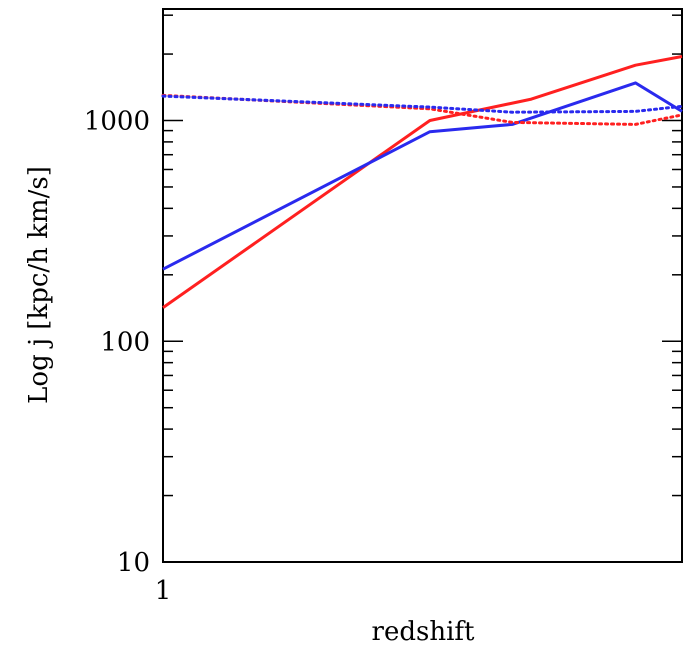 This screenshot has width=693, height=647. What do you see at coordinates (423, 632) in the screenshot?
I see `x-axis-label: redshift` at bounding box center [423, 632].